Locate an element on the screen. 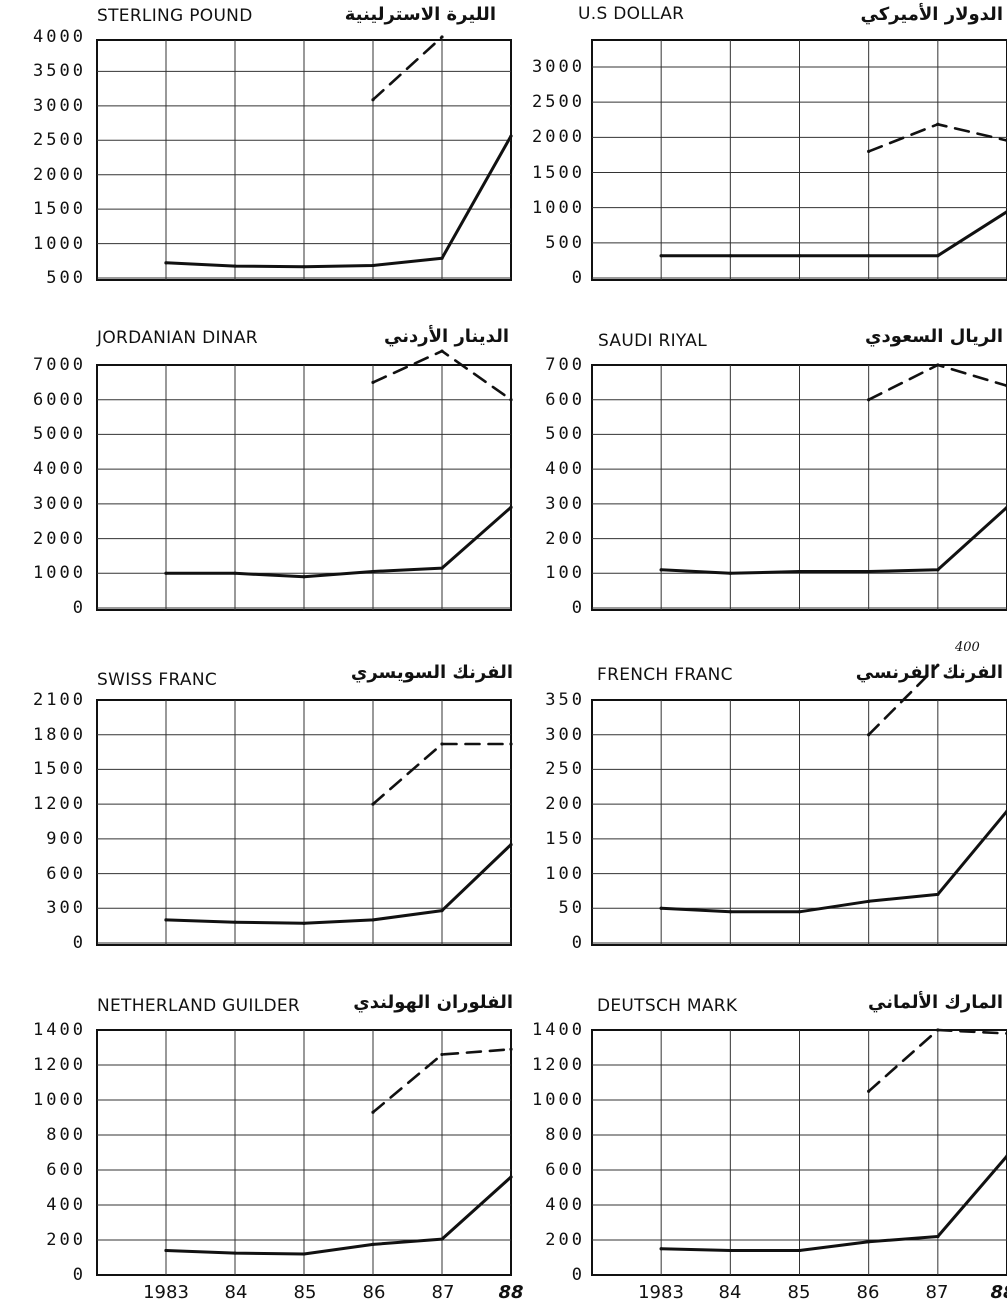 This screenshot has height=1308, width=1007. sterling-pound-dashed-data-point is located at coordinates (442, 37).